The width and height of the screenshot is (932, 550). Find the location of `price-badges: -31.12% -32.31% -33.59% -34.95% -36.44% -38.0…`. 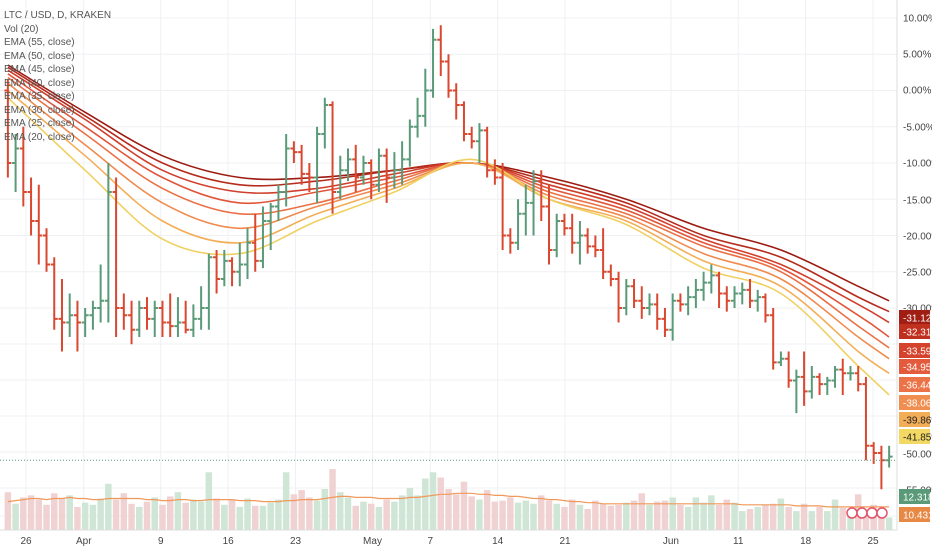

price-badges: -31.12% -32.31% -33.59% -34.95% -36.44% -38.0… is located at coordinates (915, 416).